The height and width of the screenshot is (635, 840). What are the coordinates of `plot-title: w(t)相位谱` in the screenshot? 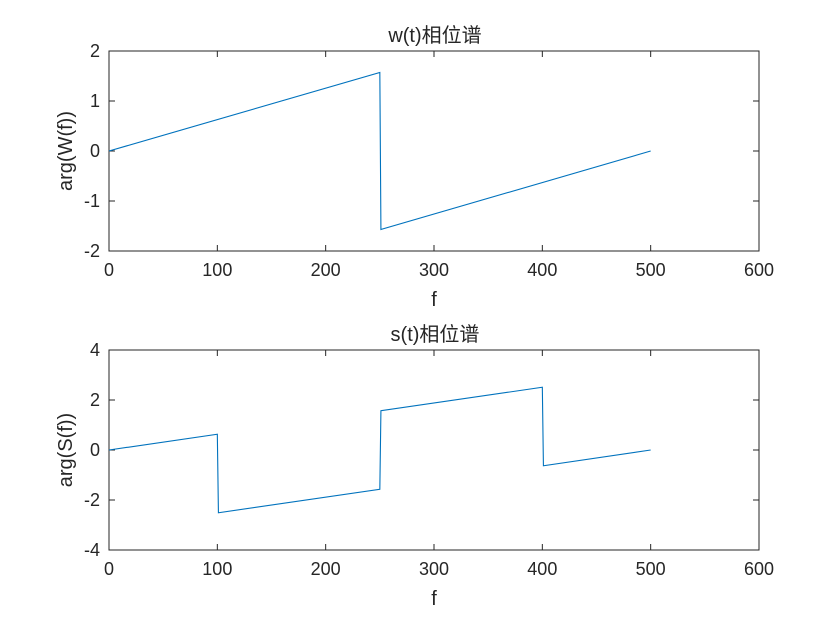 It's located at (434, 35).